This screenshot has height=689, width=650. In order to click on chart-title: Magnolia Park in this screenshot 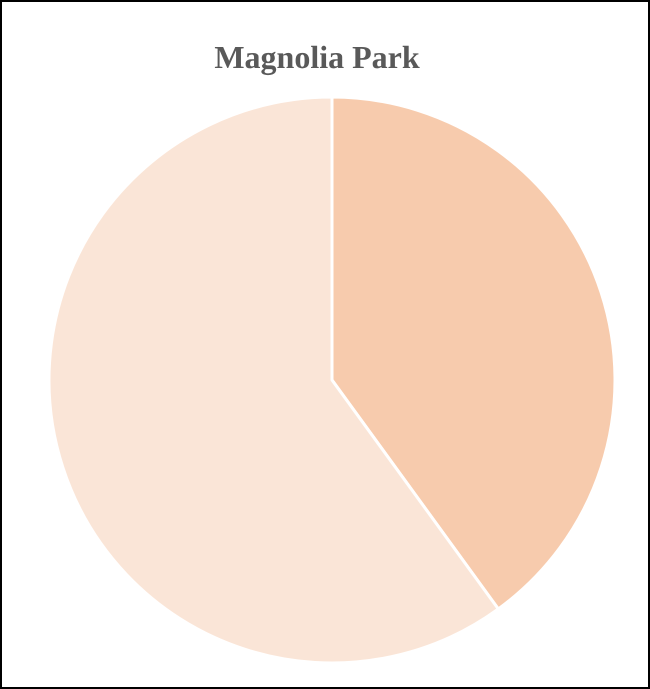, I will do `click(317, 57)`.